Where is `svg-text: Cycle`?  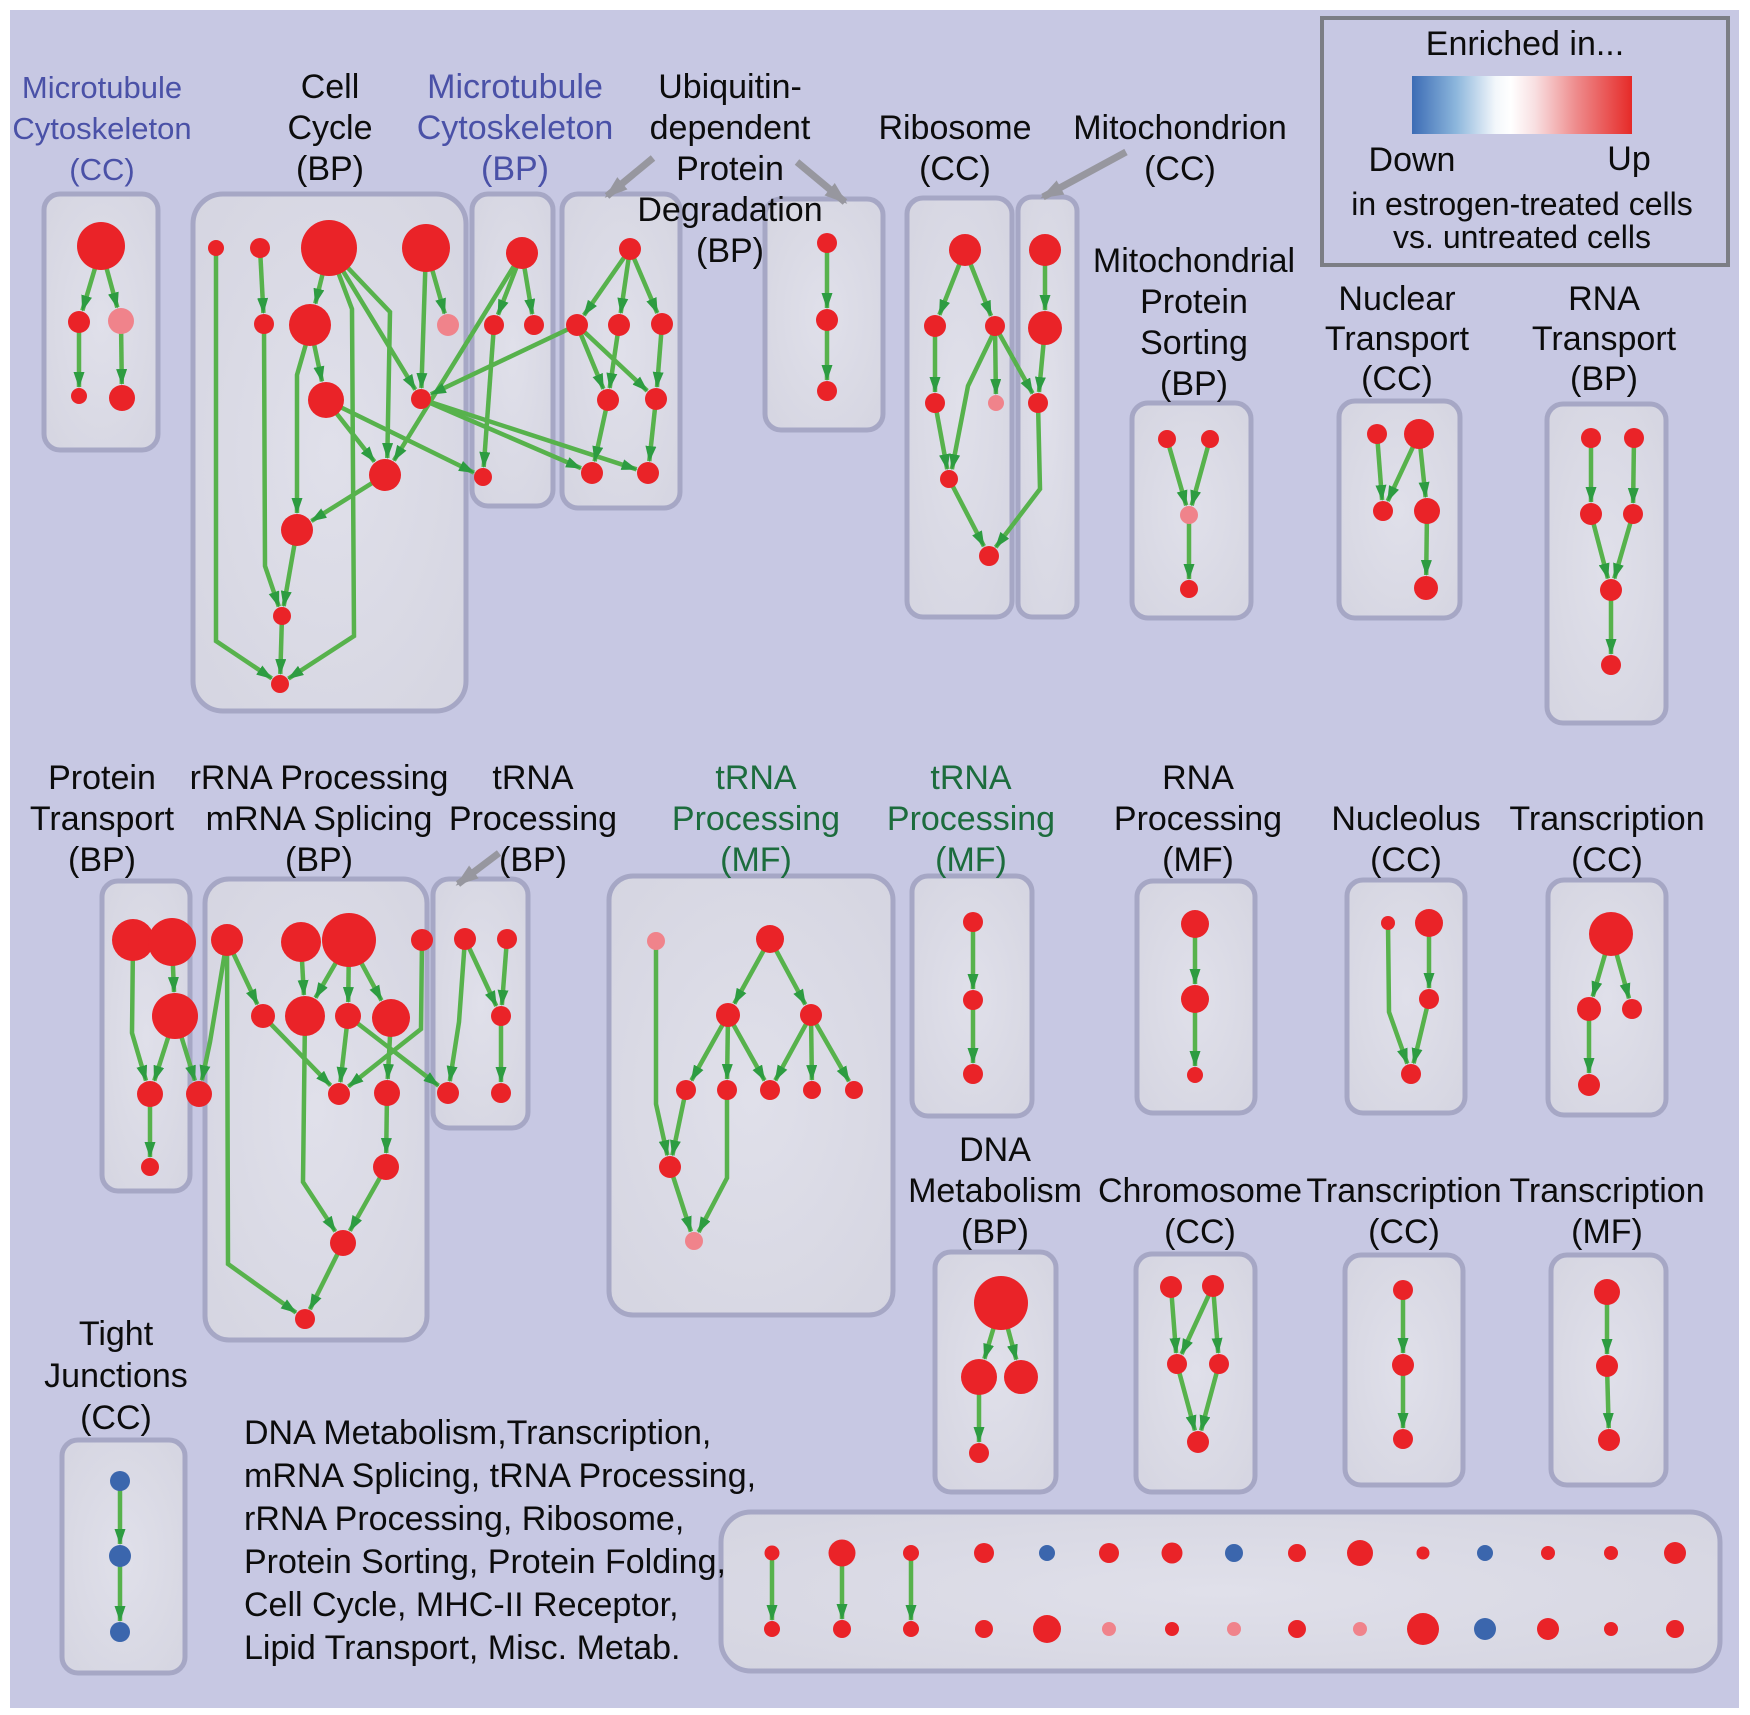
svg-text: Cycle is located at coordinates (329, 128).